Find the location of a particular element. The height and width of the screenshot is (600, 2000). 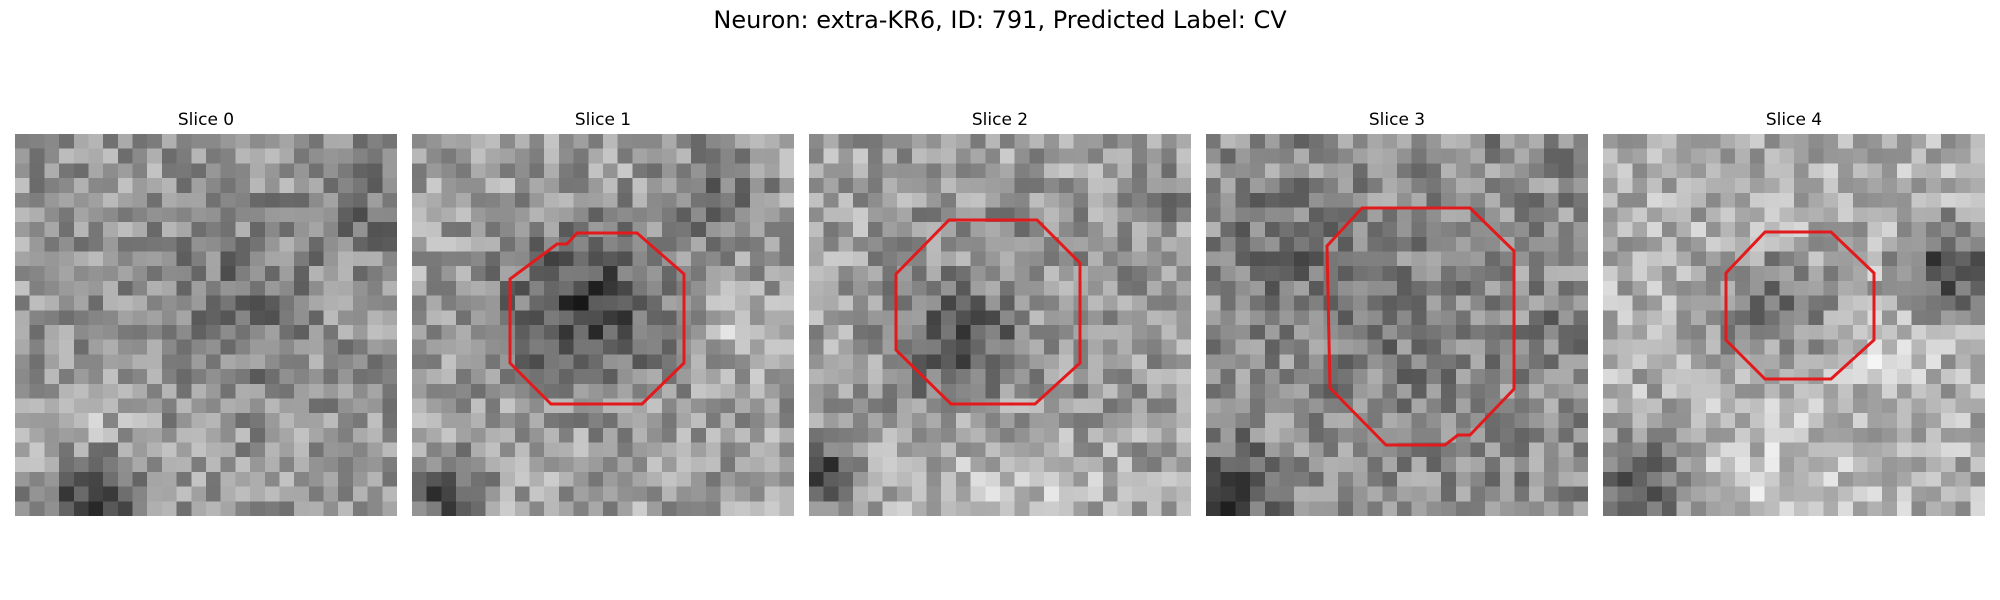

slice-panel-1: Slice 1 is located at coordinates (603, 312).